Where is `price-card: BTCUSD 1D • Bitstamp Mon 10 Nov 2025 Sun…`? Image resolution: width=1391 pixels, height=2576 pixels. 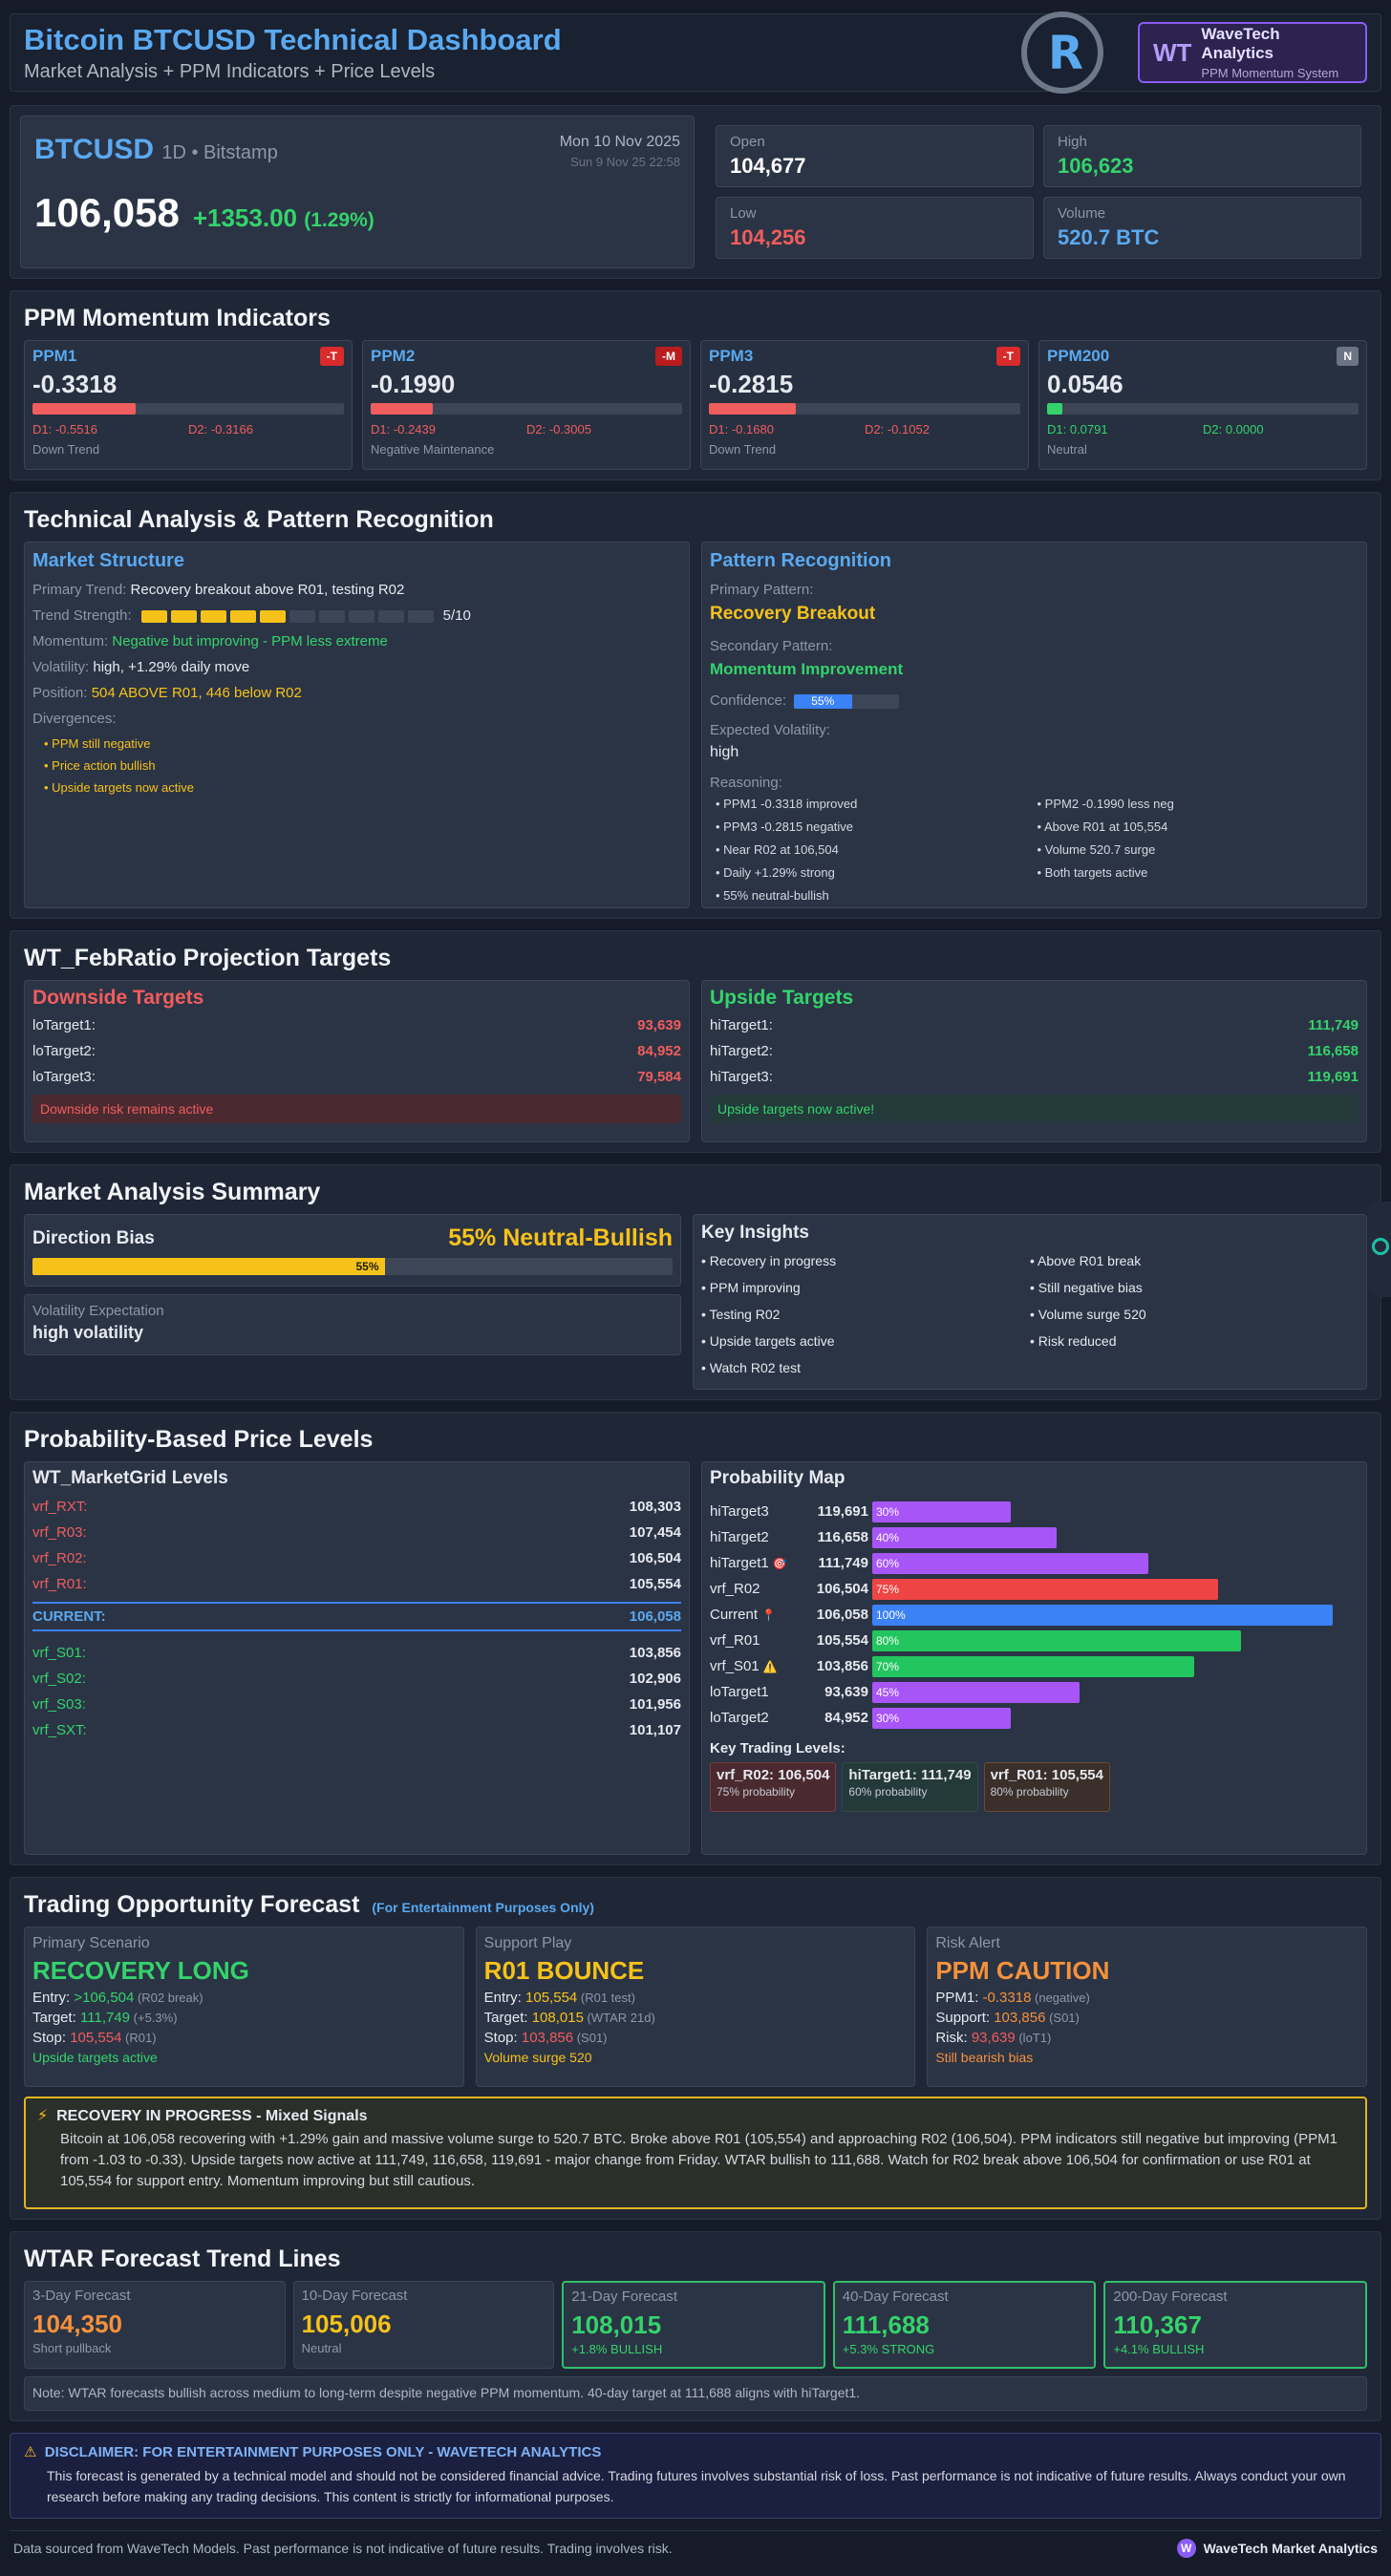 price-card: BTCUSD 1D • Bitstamp Mon 10 Nov 2025 Sun… is located at coordinates (357, 192).